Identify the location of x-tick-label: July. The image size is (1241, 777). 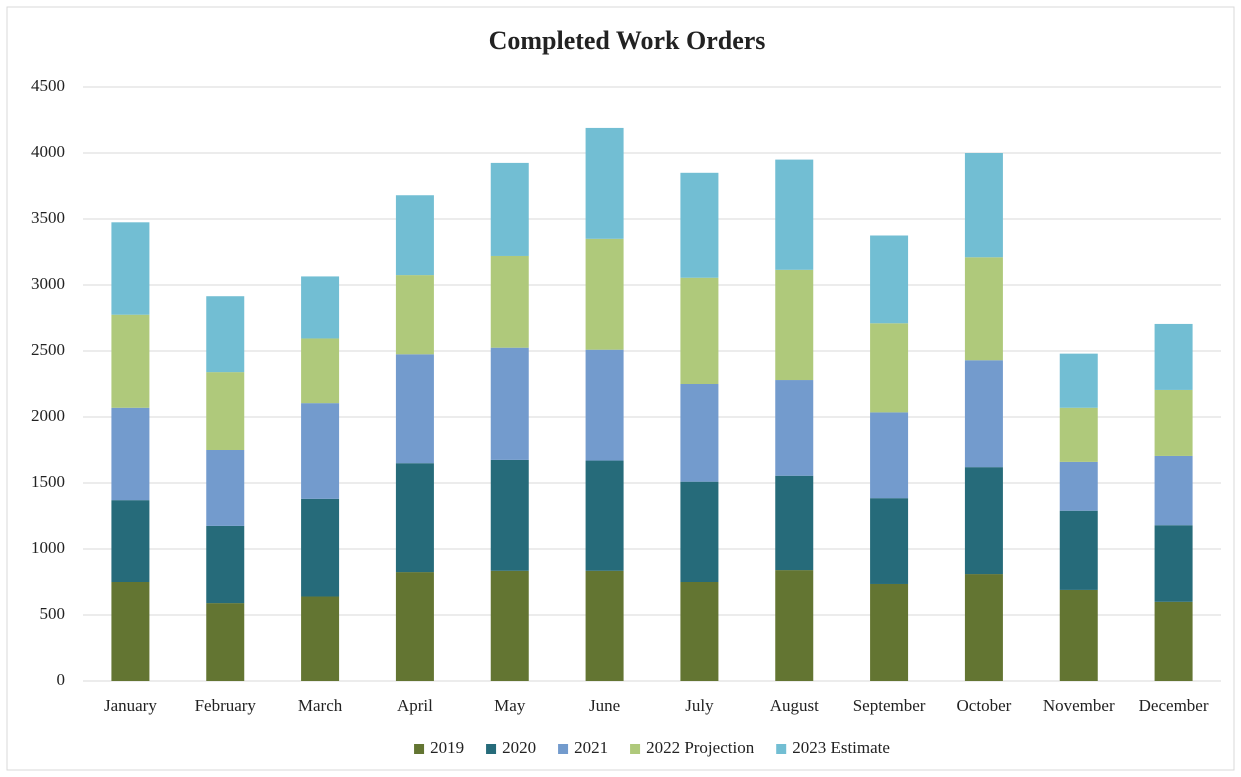
(699, 705).